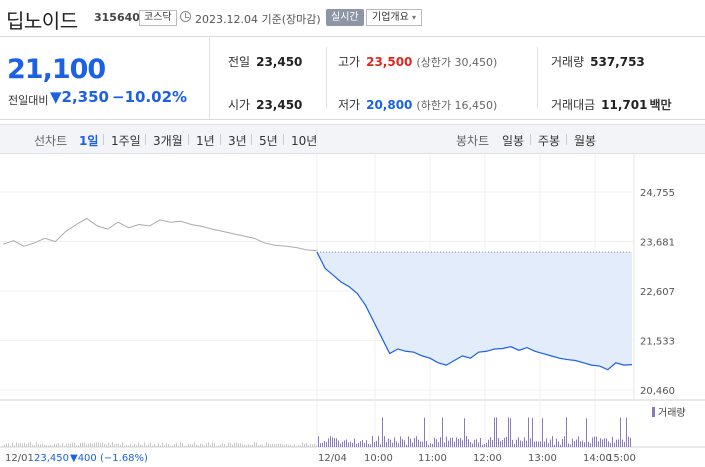 The height and width of the screenshot is (467, 705). I want to click on y-tick-label: 21,533, so click(657, 342).